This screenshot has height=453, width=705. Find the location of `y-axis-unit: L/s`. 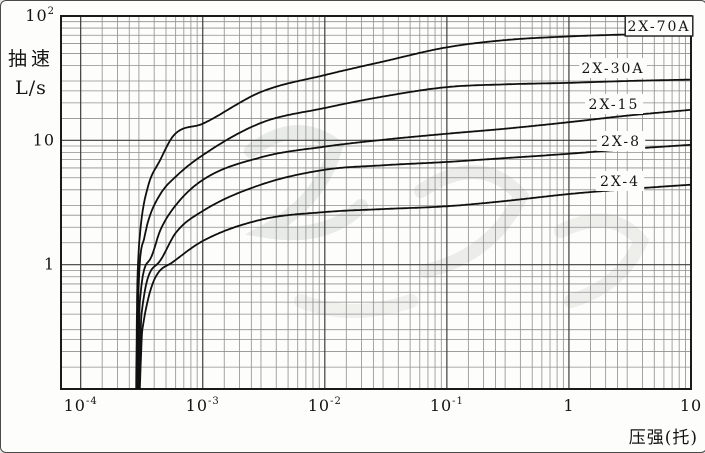

y-axis-unit: L/s is located at coordinates (31, 87).